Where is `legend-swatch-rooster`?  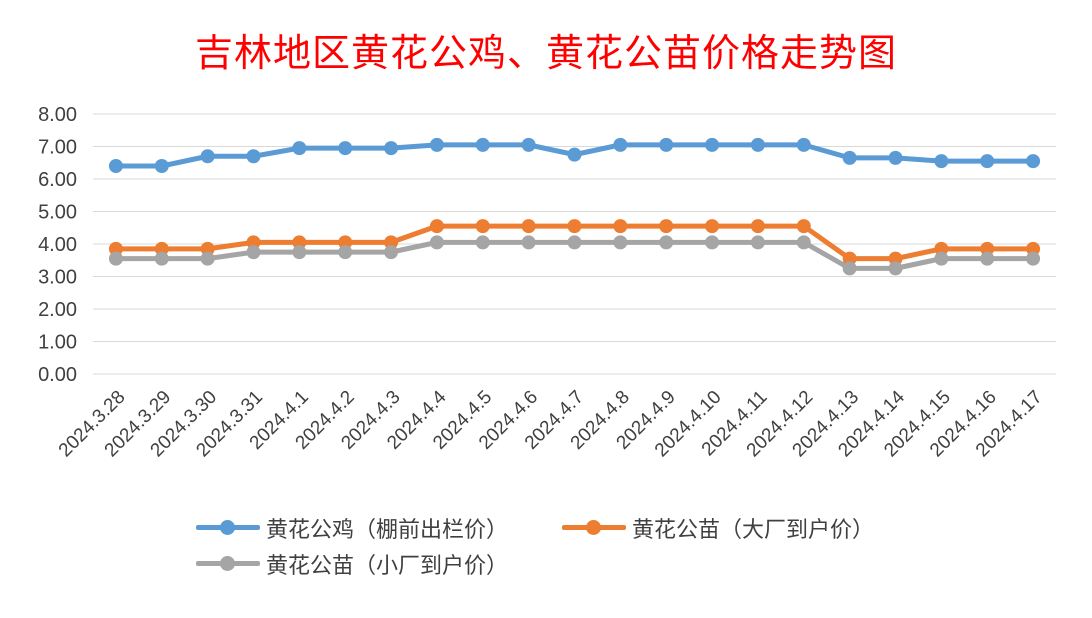
legend-swatch-rooster is located at coordinates (228, 528).